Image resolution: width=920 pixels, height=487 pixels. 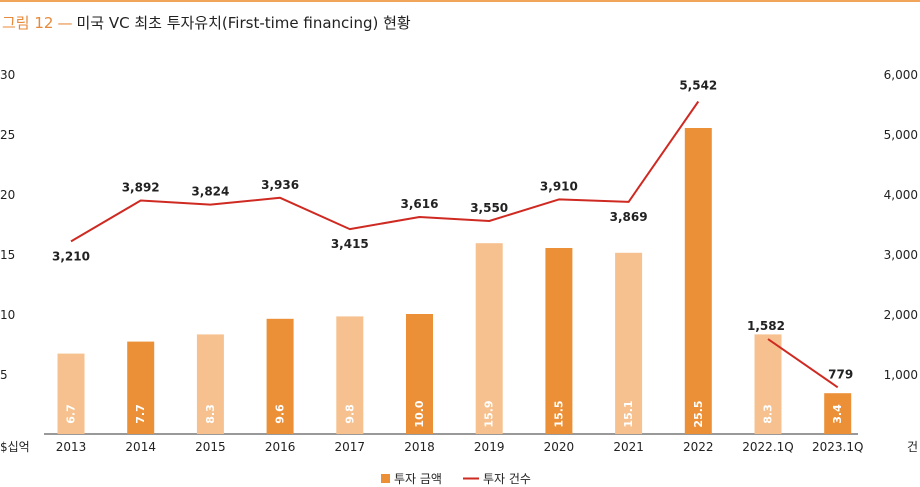 What do you see at coordinates (489, 413) in the screenshot?
I see `bar-value-label: 15.9` at bounding box center [489, 413].